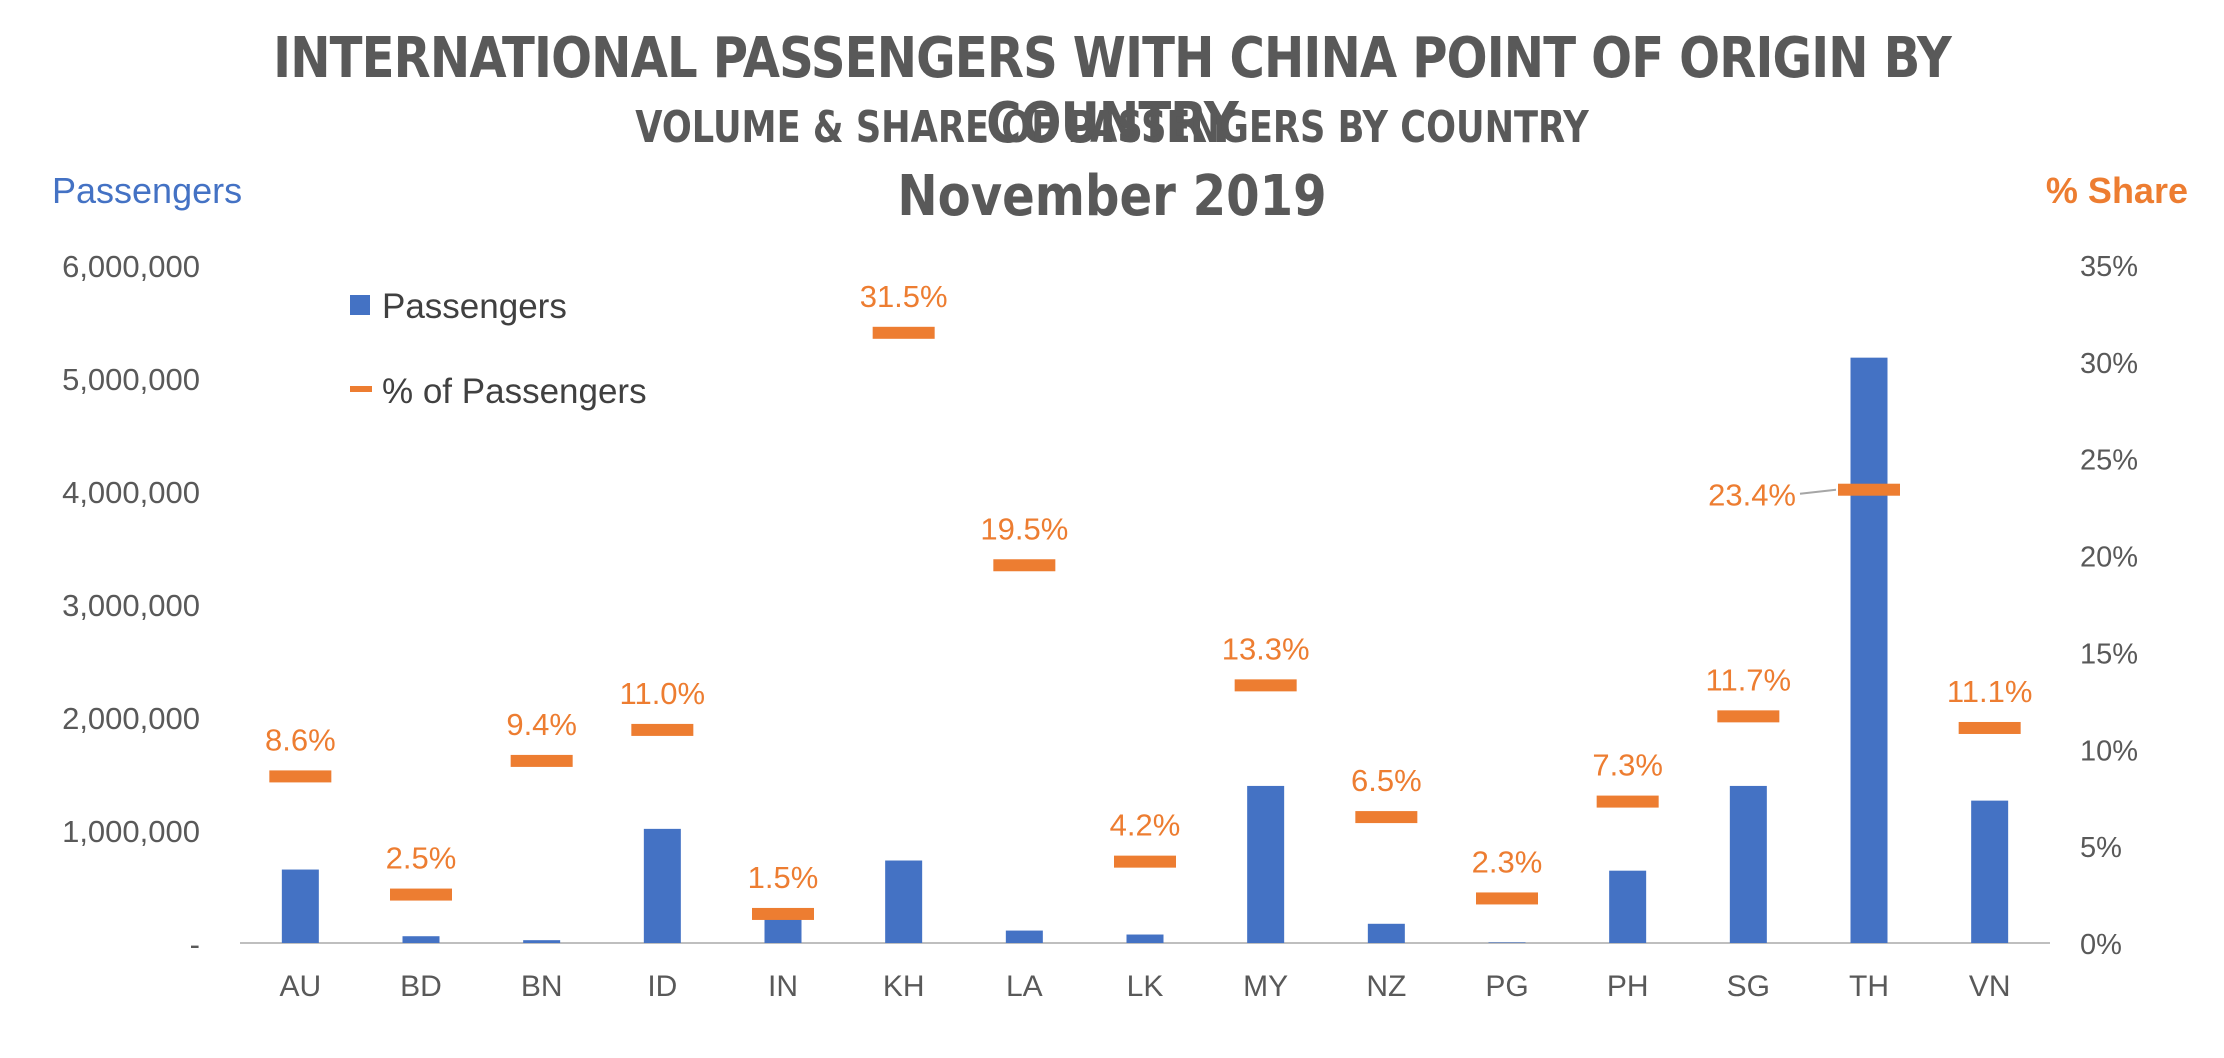 This screenshot has height=1058, width=2224. I want to click on y-tick-label: 6,000,000, so click(131, 266).